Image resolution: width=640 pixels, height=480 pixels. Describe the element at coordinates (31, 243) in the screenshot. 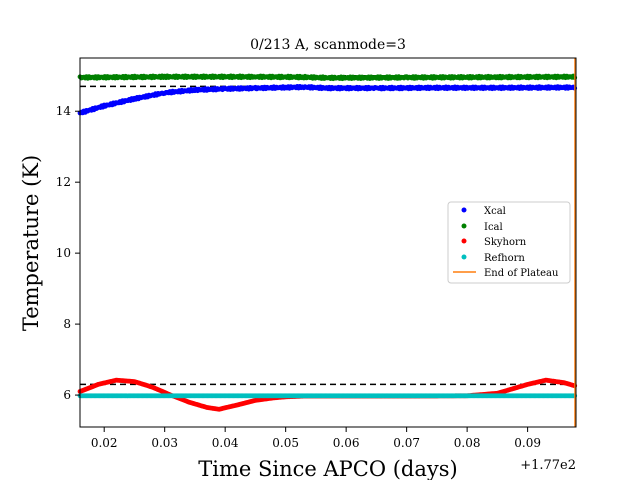

I see `y-axis-label: Temperature (K)` at that location.